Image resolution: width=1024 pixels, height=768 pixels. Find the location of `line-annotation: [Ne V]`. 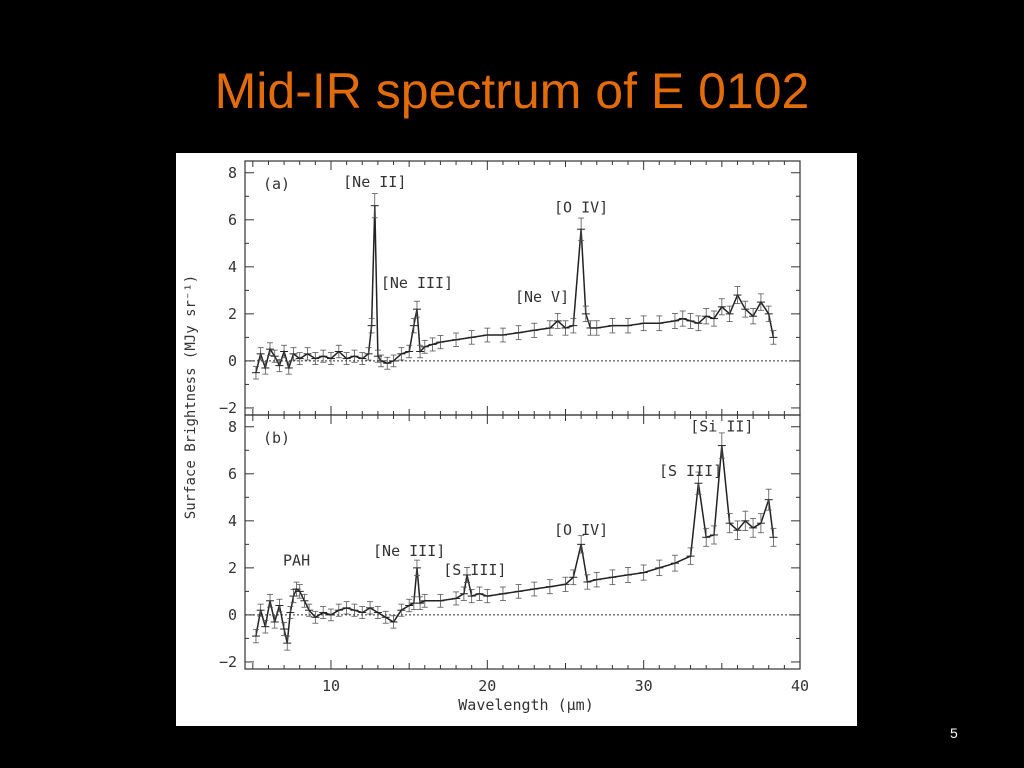

line-annotation: [Ne V] is located at coordinates (542, 297).